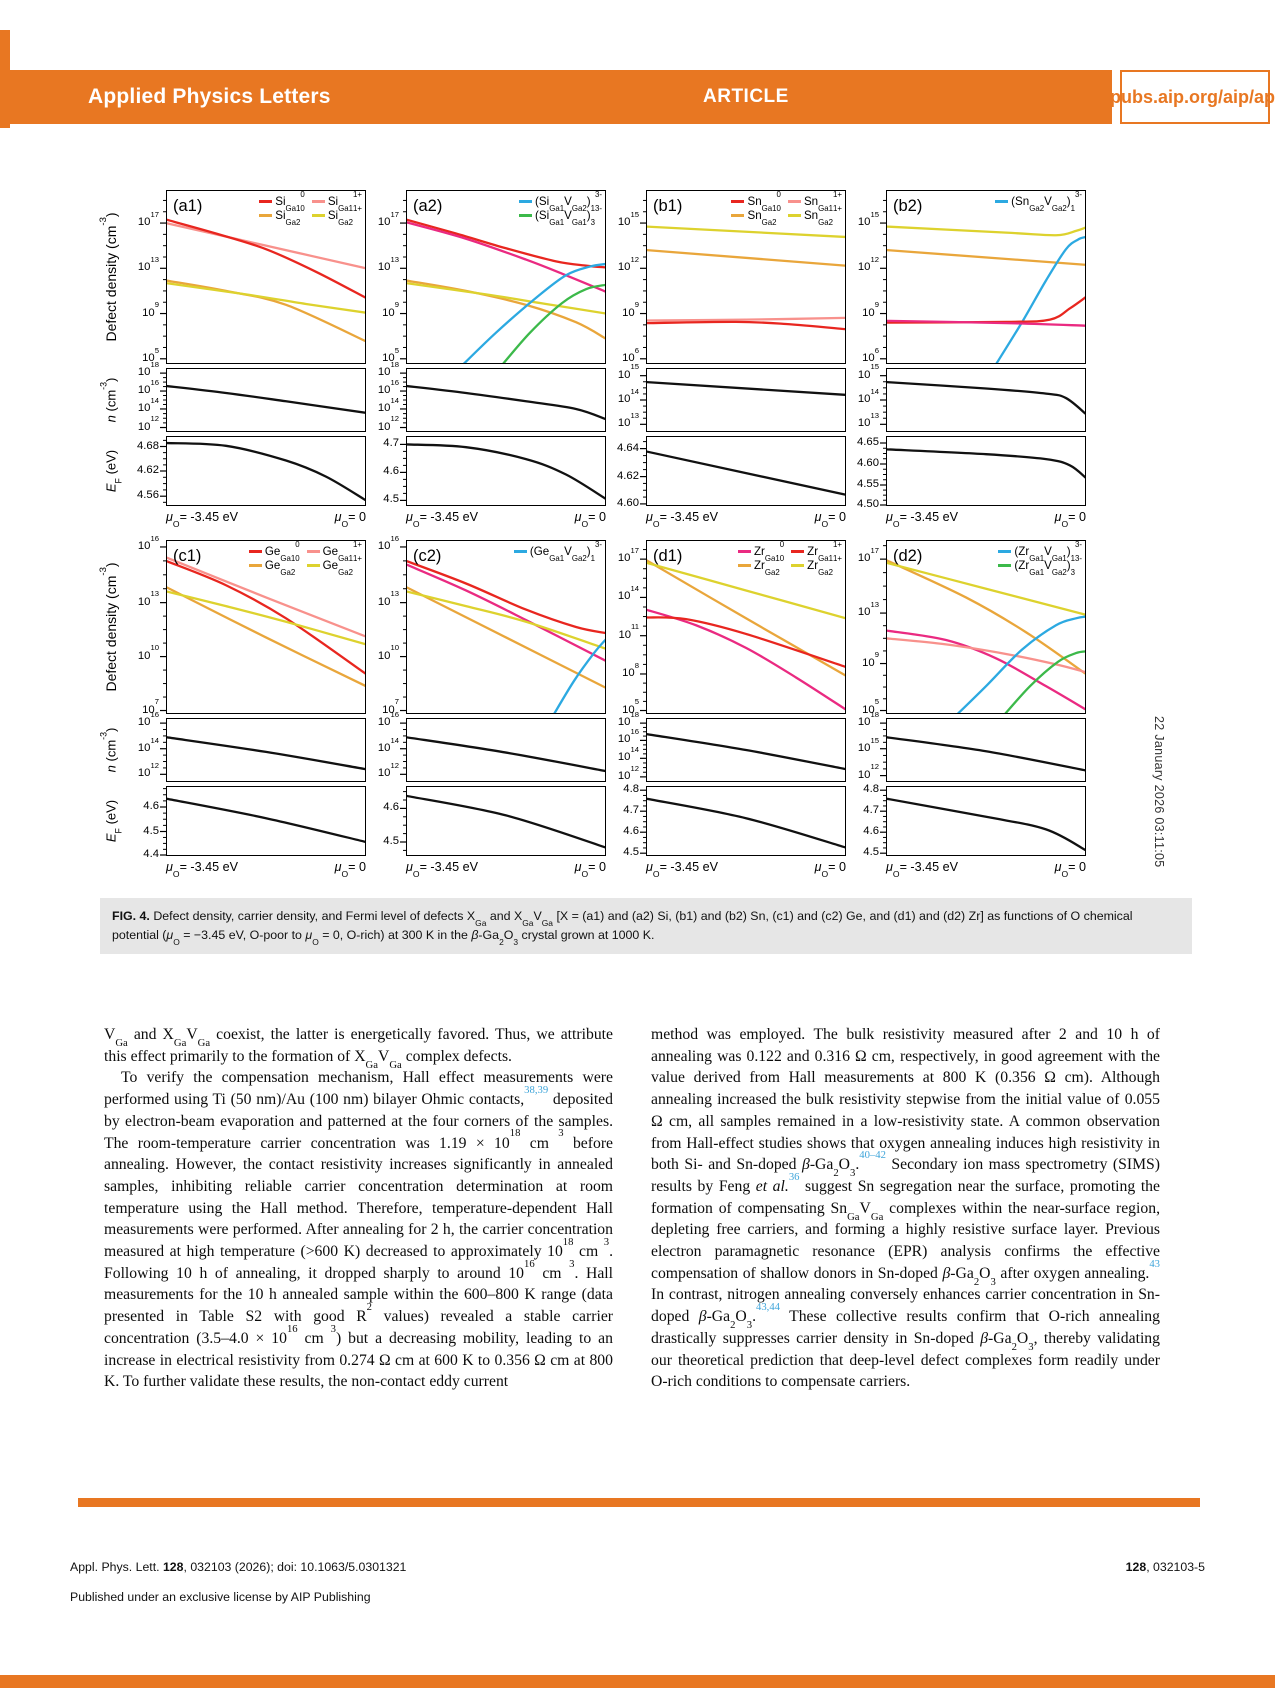 This screenshot has height=1688, width=1275. Describe the element at coordinates (631, 810) in the screenshot. I see `y-tick-label: 4.7` at that location.